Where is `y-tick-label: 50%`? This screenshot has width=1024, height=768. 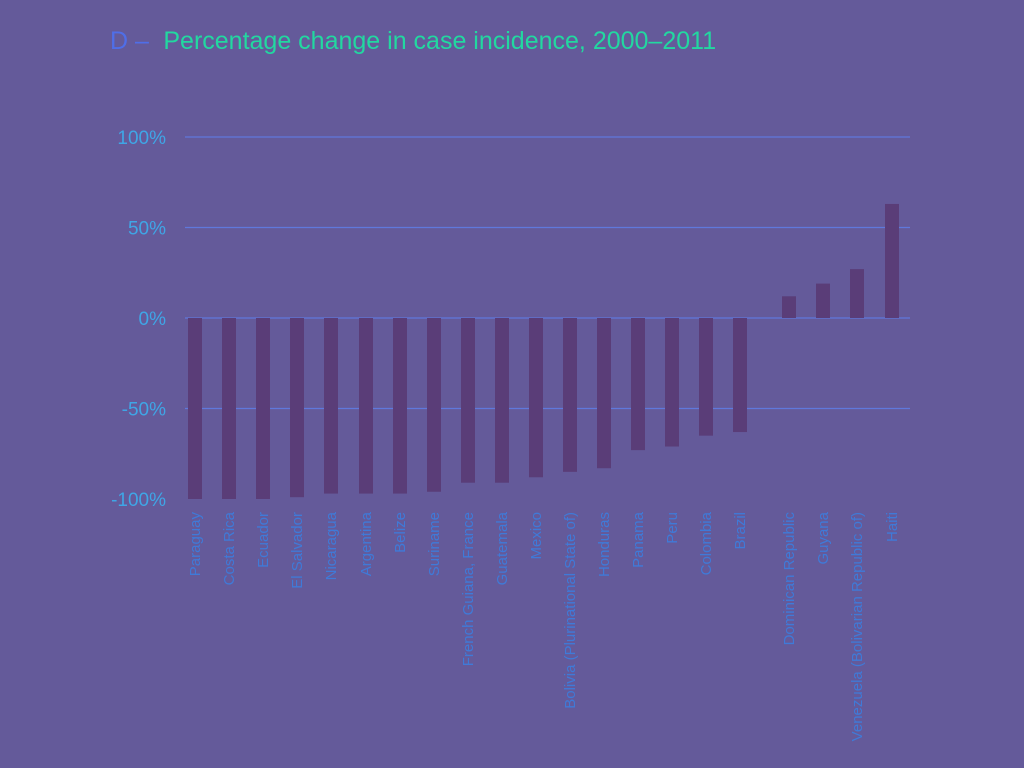 y-tick-label: 50% is located at coordinates (147, 229).